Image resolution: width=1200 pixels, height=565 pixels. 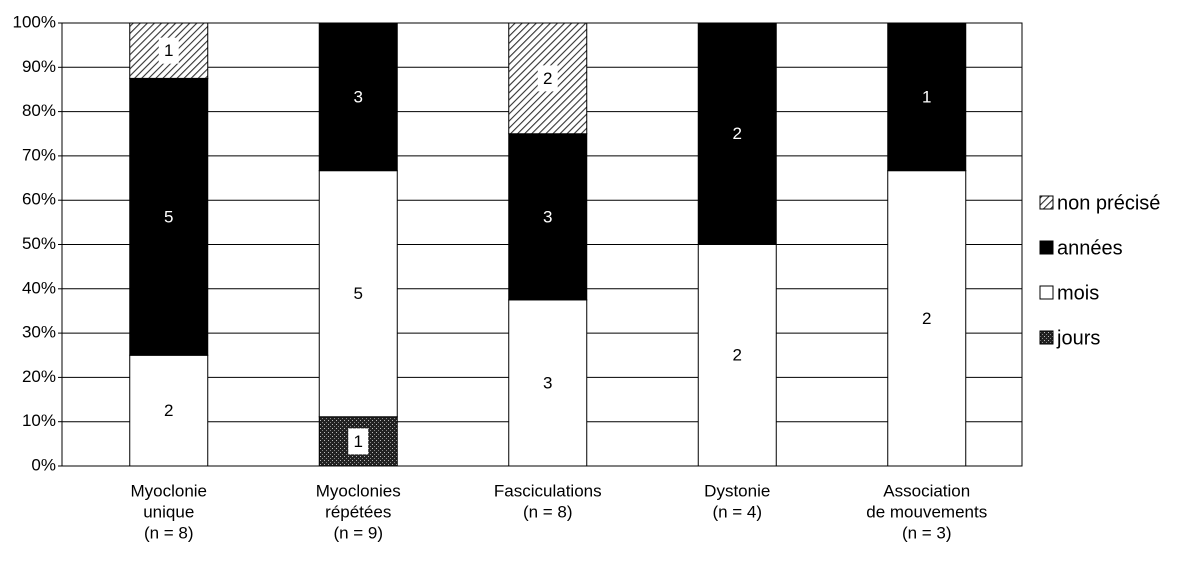 What do you see at coordinates (168, 511) in the screenshot?
I see `x-tick-label: unique` at bounding box center [168, 511].